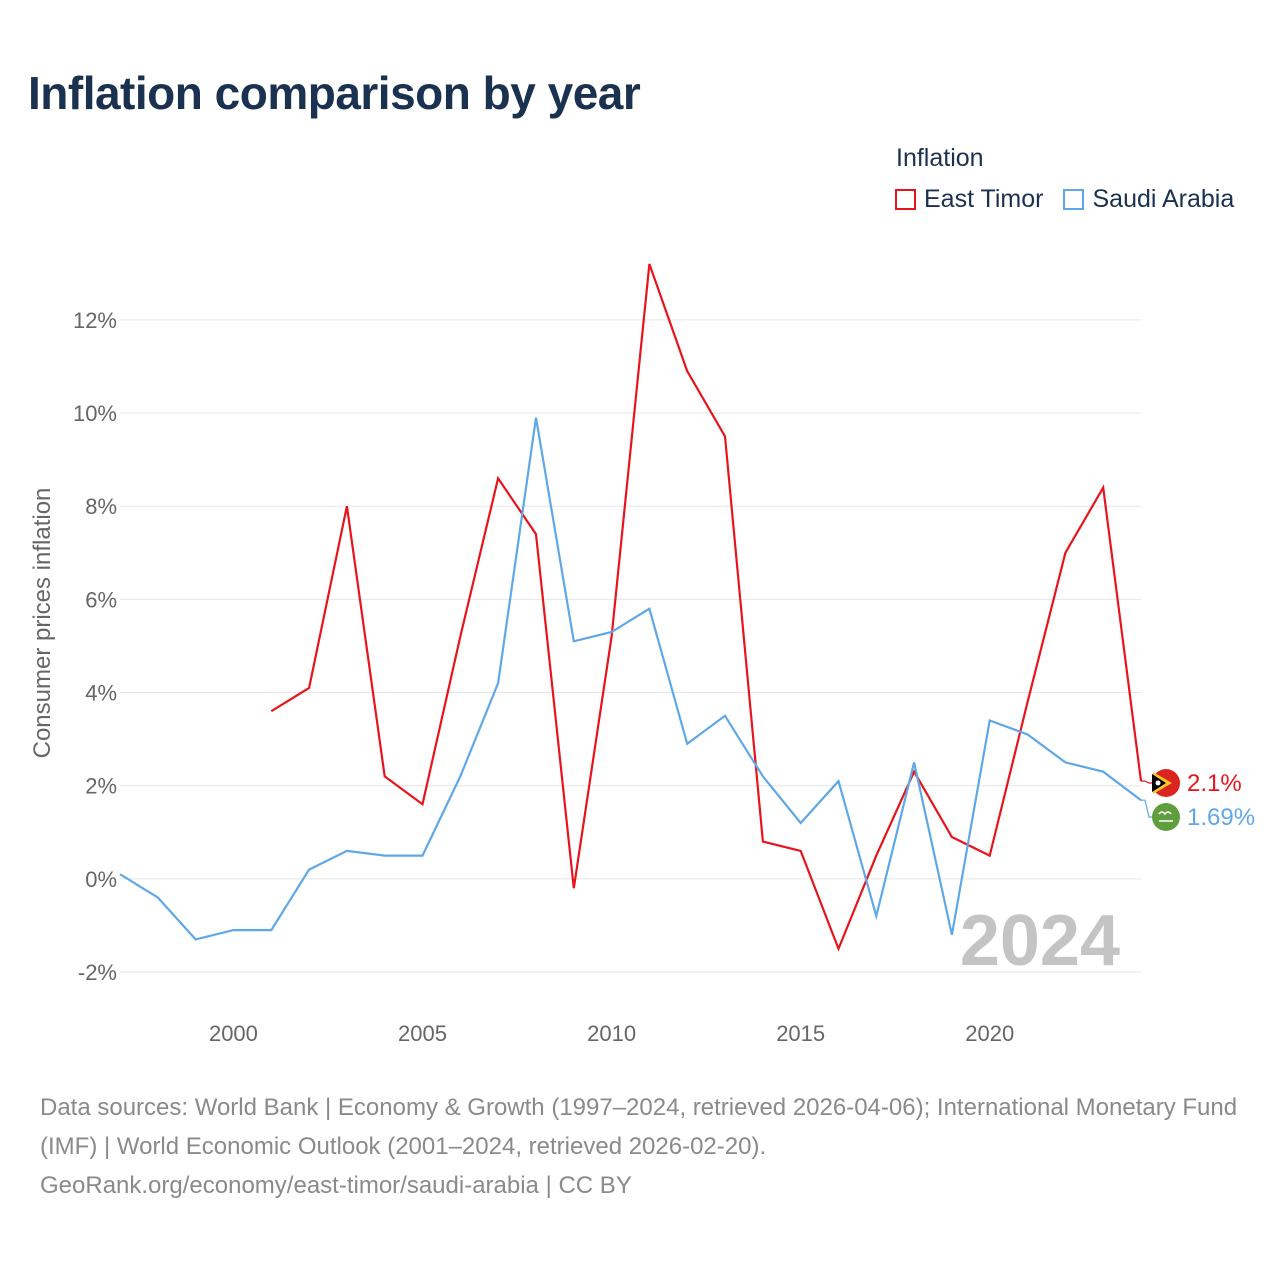 The width and height of the screenshot is (1280, 1280). Describe the element at coordinates (1221, 817) in the screenshot. I see `end-value-label: 1.69%` at that location.